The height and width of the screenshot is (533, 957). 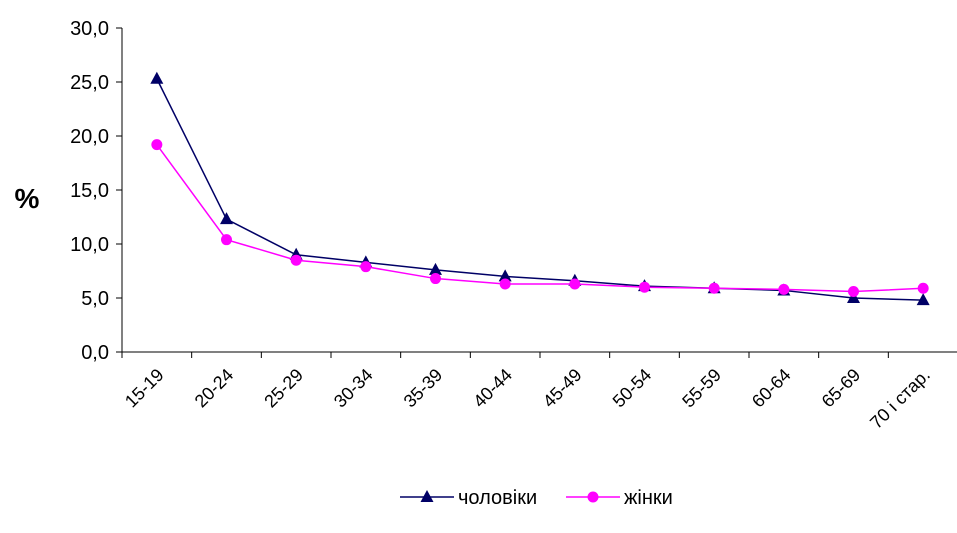 I want to click on legend-item: жінки, so click(x=619, y=498).